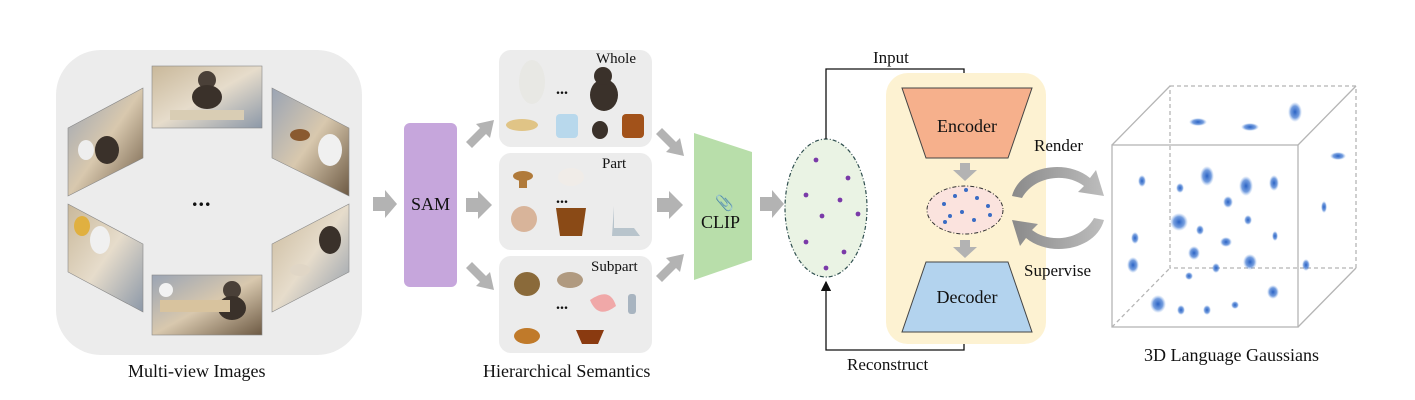  I want to click on decoder-block, so click(967, 297).